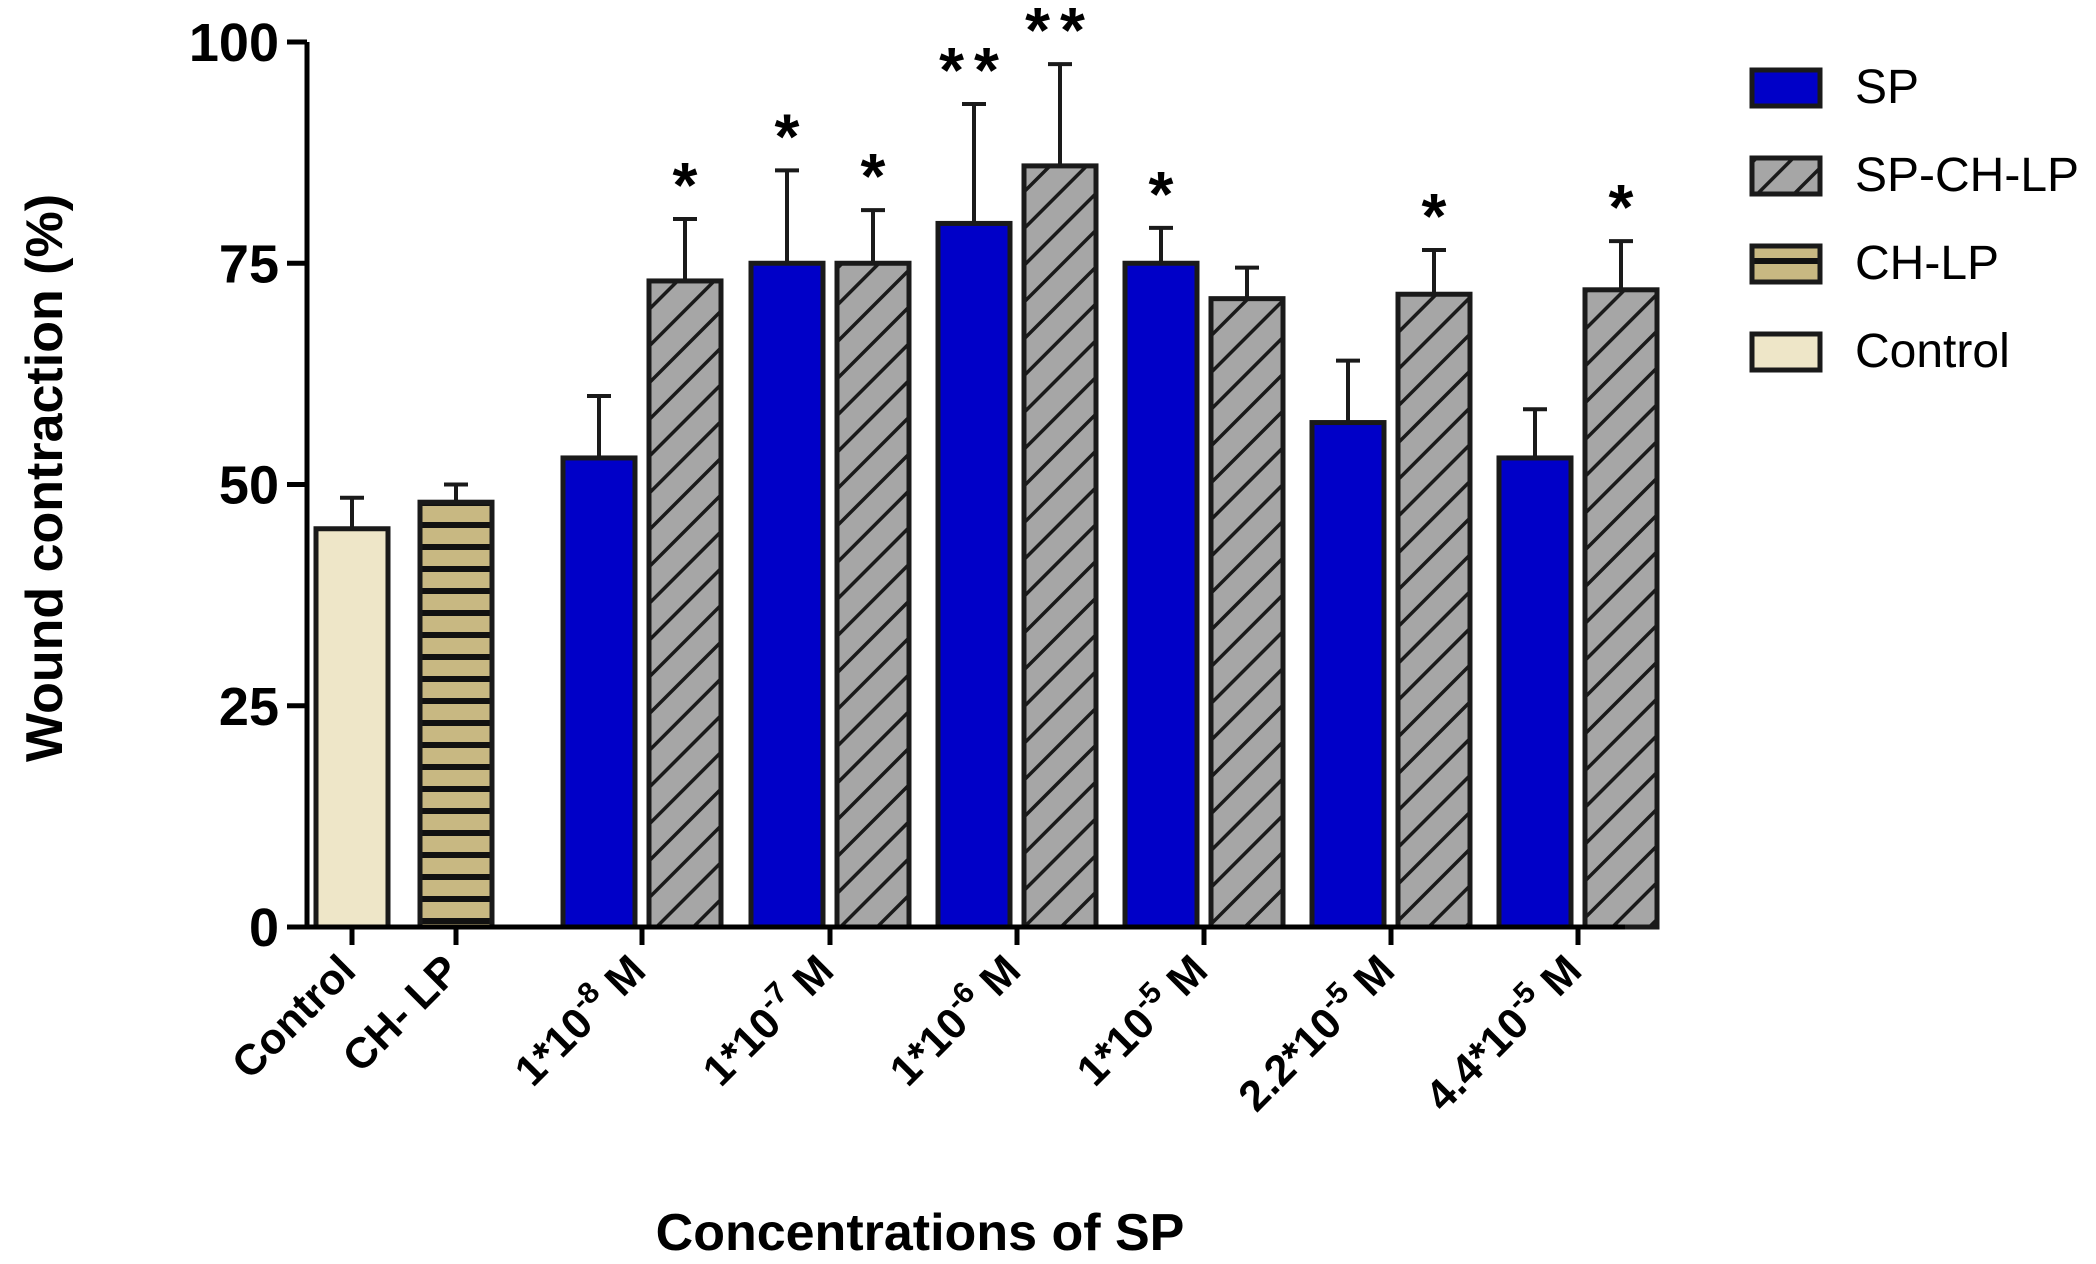 This screenshot has width=2096, height=1264. Describe the element at coordinates (766, 1018) in the screenshot. I see `x-tick-label: 1*10-7 M` at that location.